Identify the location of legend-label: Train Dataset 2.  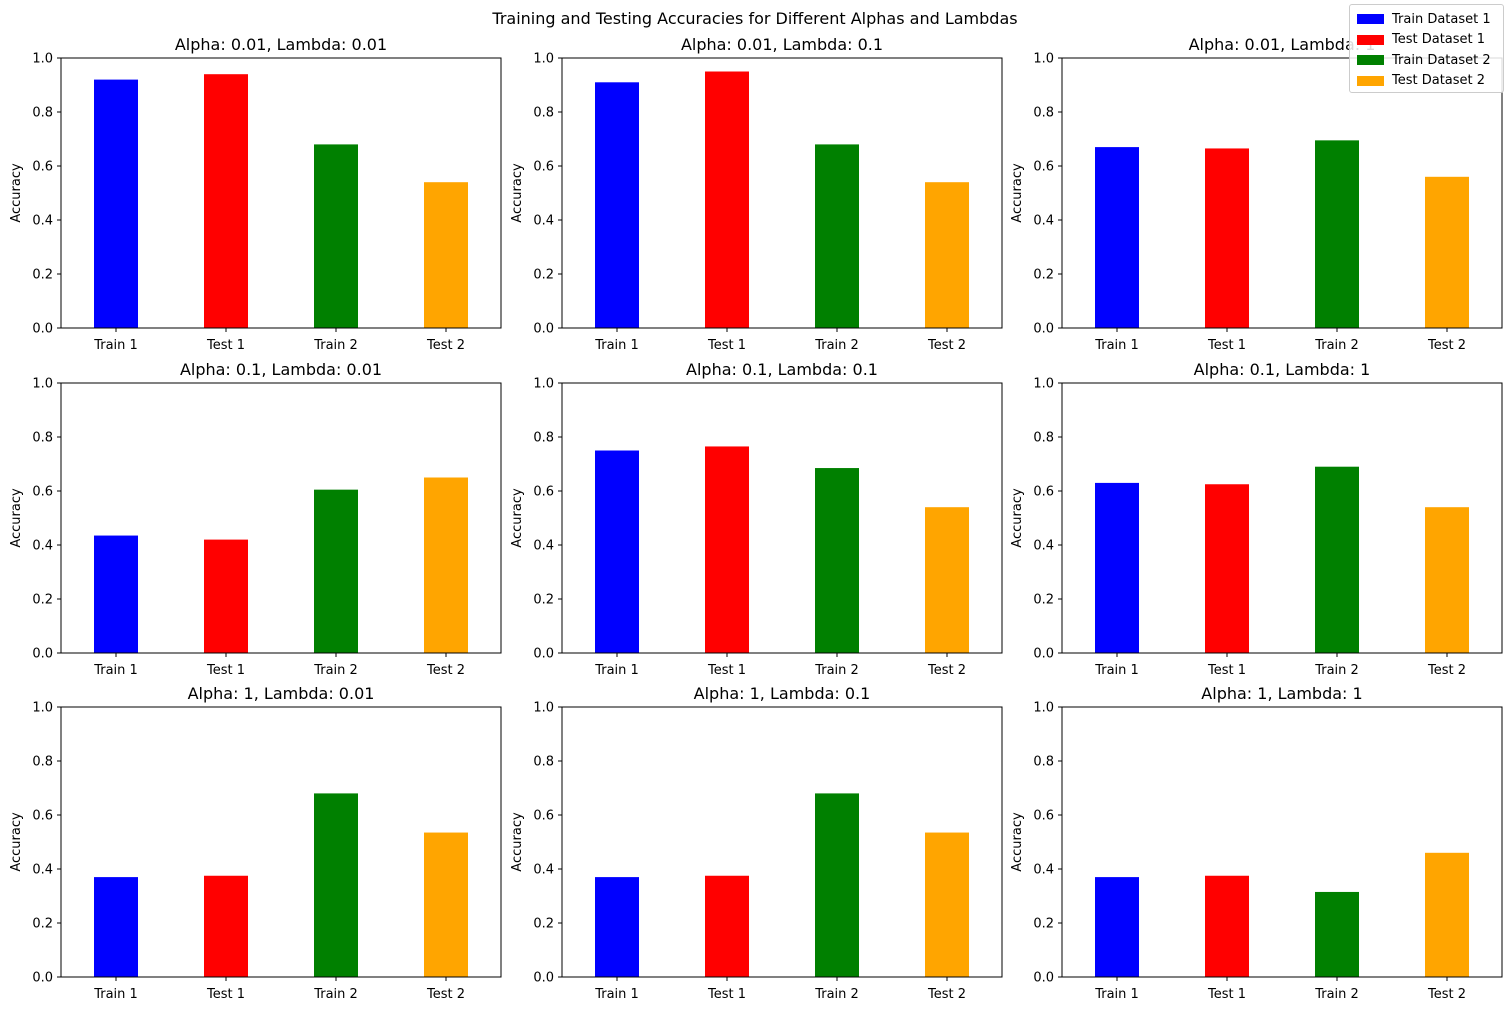
(1441, 60).